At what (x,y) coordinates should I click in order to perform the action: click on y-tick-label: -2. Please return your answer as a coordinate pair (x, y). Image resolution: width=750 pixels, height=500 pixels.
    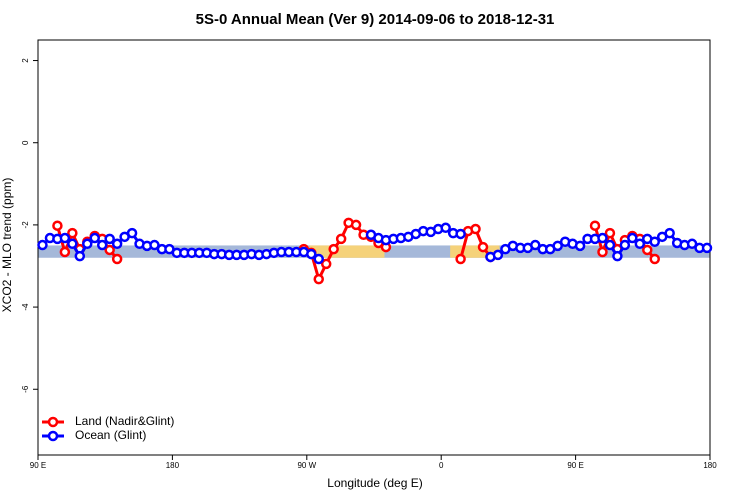
    Looking at the image, I should click on (25, 225).